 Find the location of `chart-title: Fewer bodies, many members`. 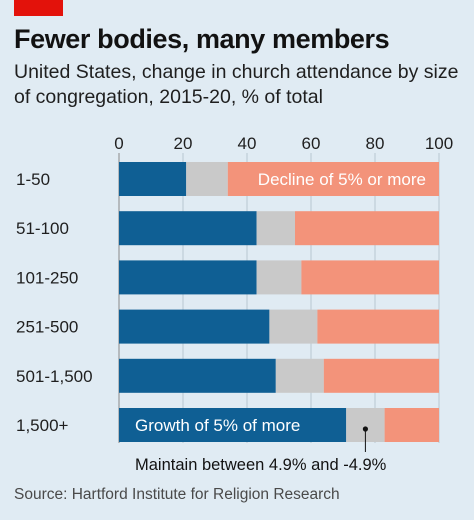

chart-title: Fewer bodies, many members is located at coordinates (202, 39).